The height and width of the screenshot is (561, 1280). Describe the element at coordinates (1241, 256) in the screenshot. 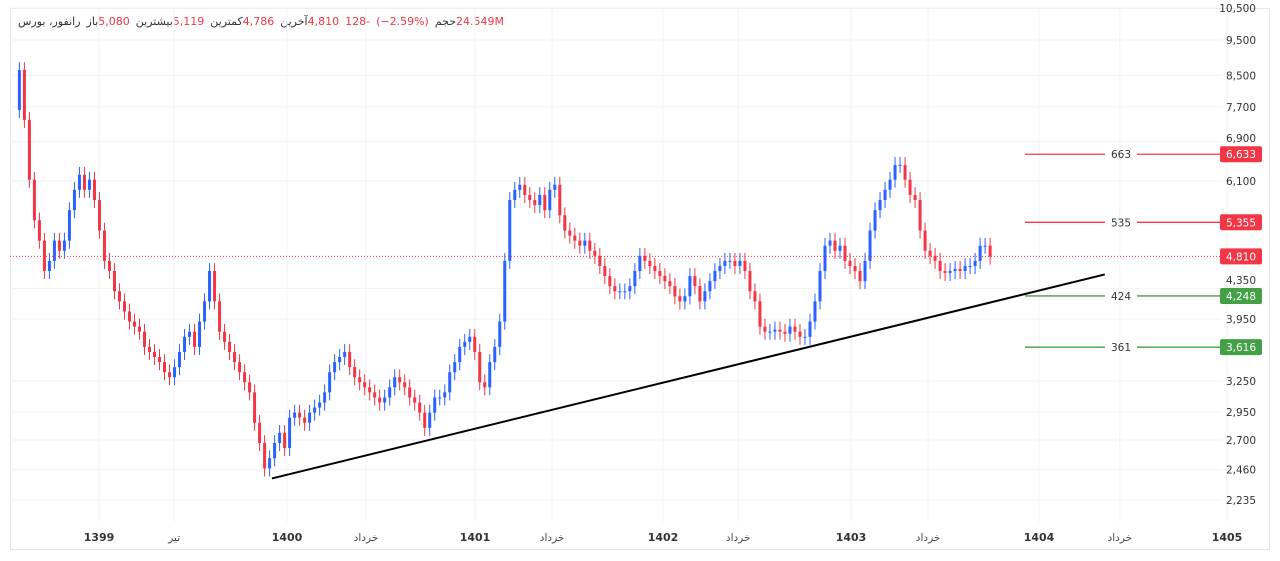

I see `last-price-tag` at that location.